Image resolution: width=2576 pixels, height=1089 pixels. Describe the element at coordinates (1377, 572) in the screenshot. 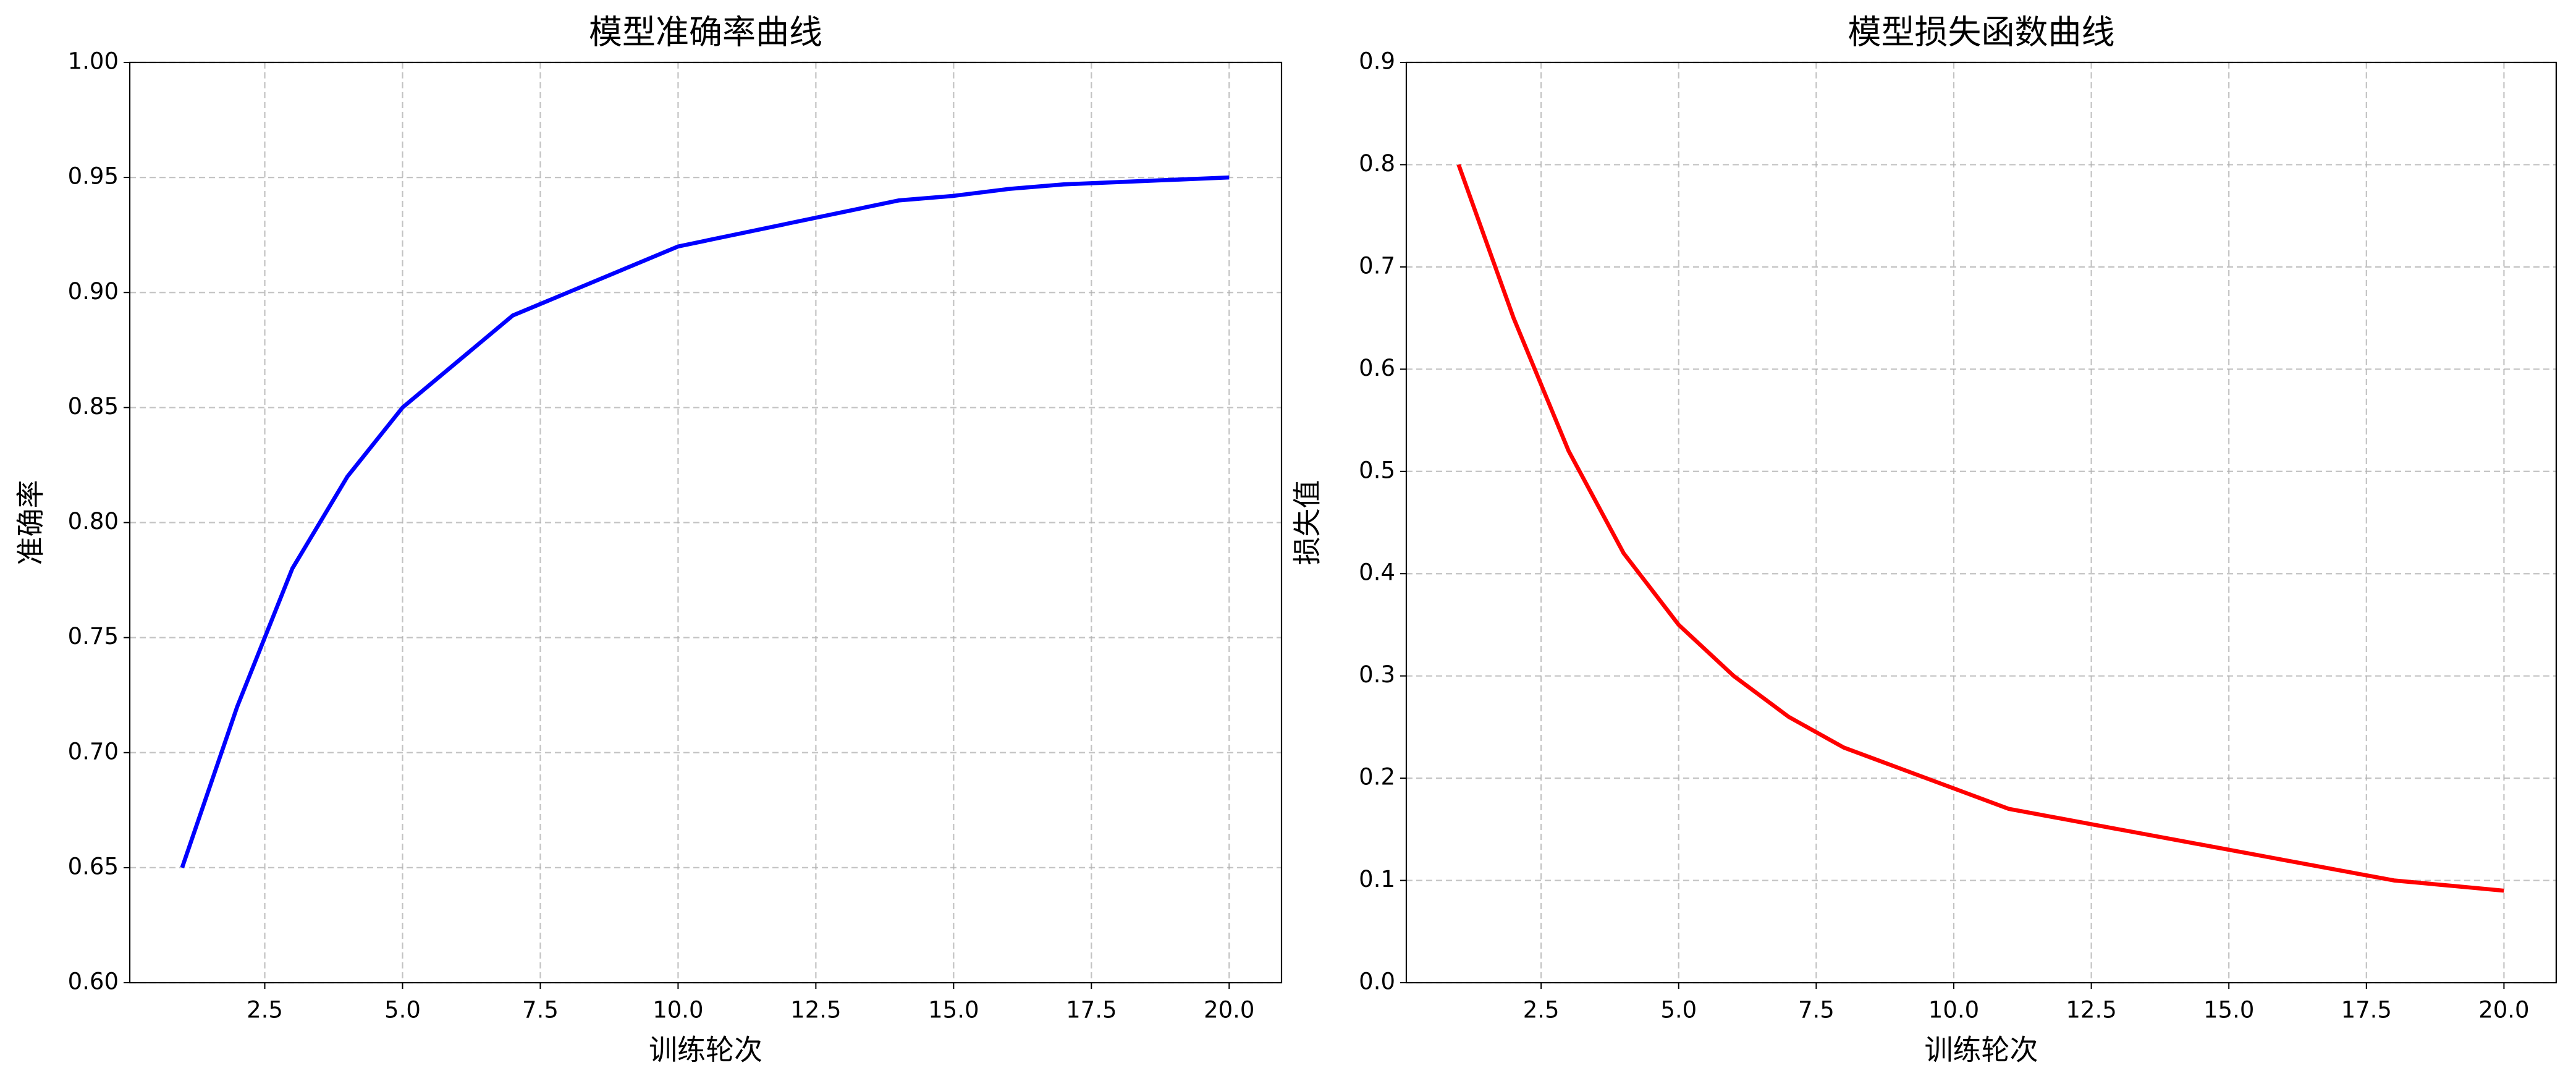

I see `y-tick-label: 0.4` at that location.